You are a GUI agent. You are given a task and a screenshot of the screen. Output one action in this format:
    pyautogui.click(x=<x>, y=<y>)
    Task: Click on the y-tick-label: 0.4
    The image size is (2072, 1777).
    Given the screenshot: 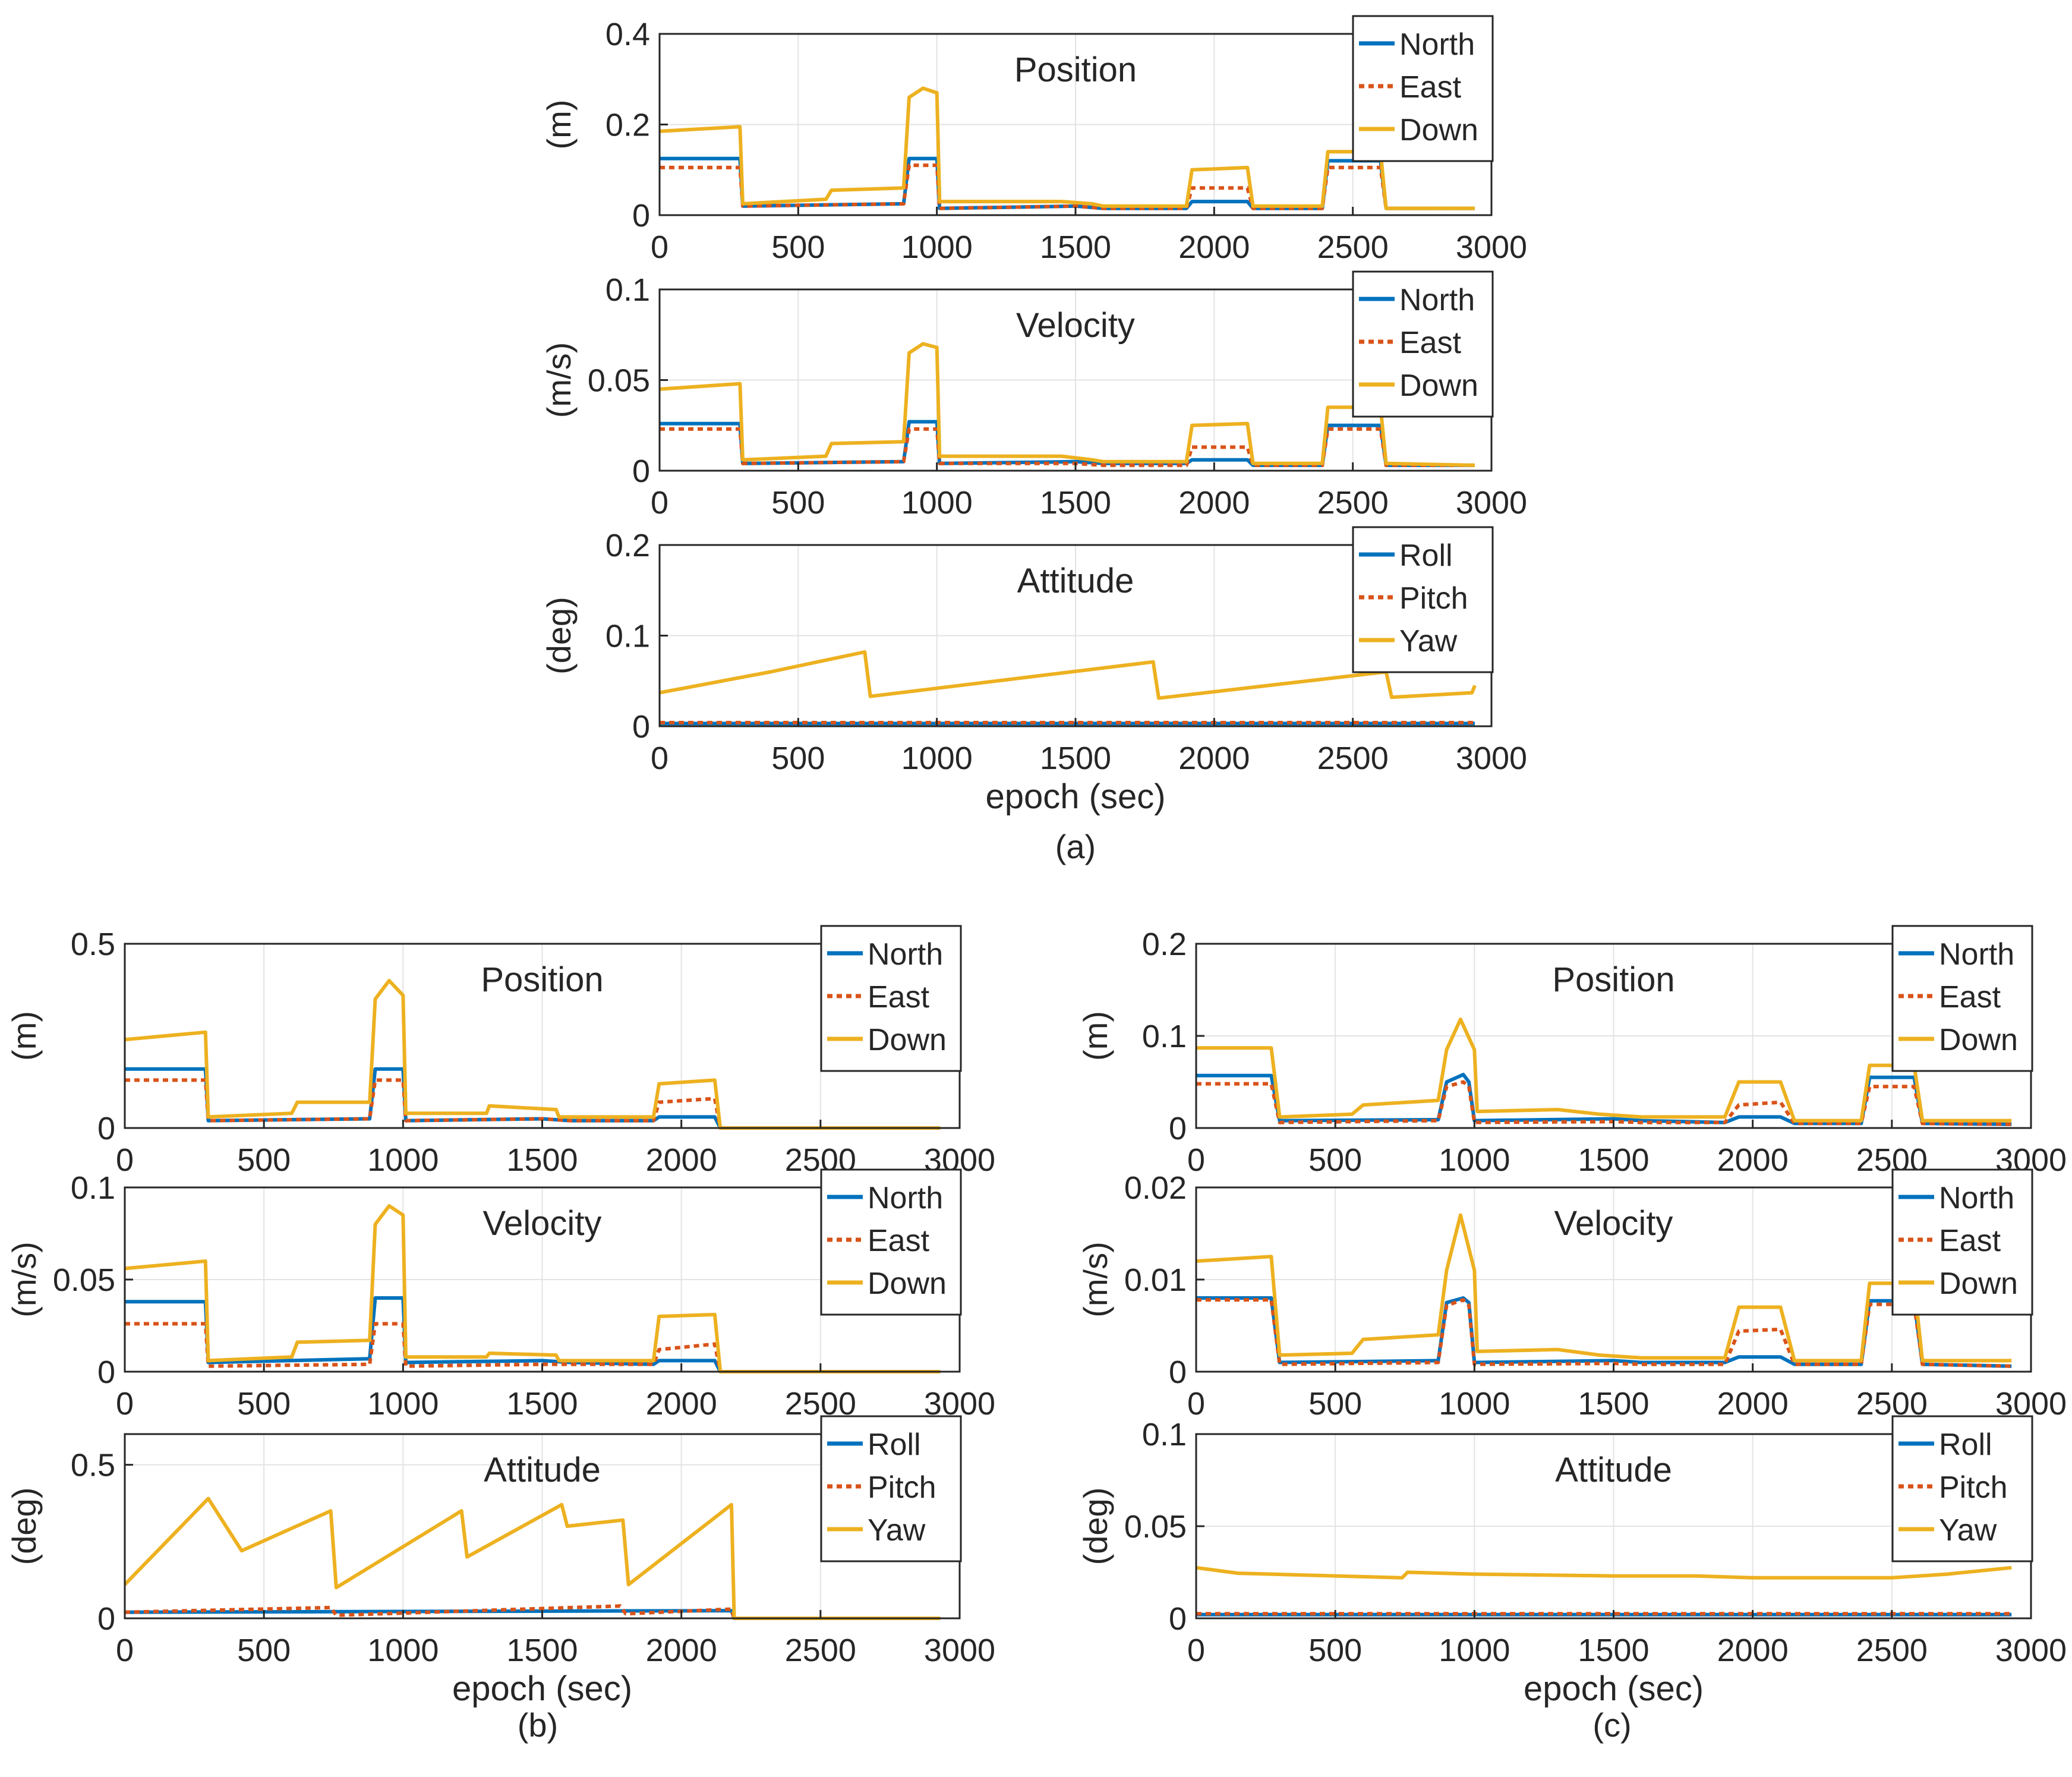 What is the action you would take?
    pyautogui.click(x=627, y=34)
    